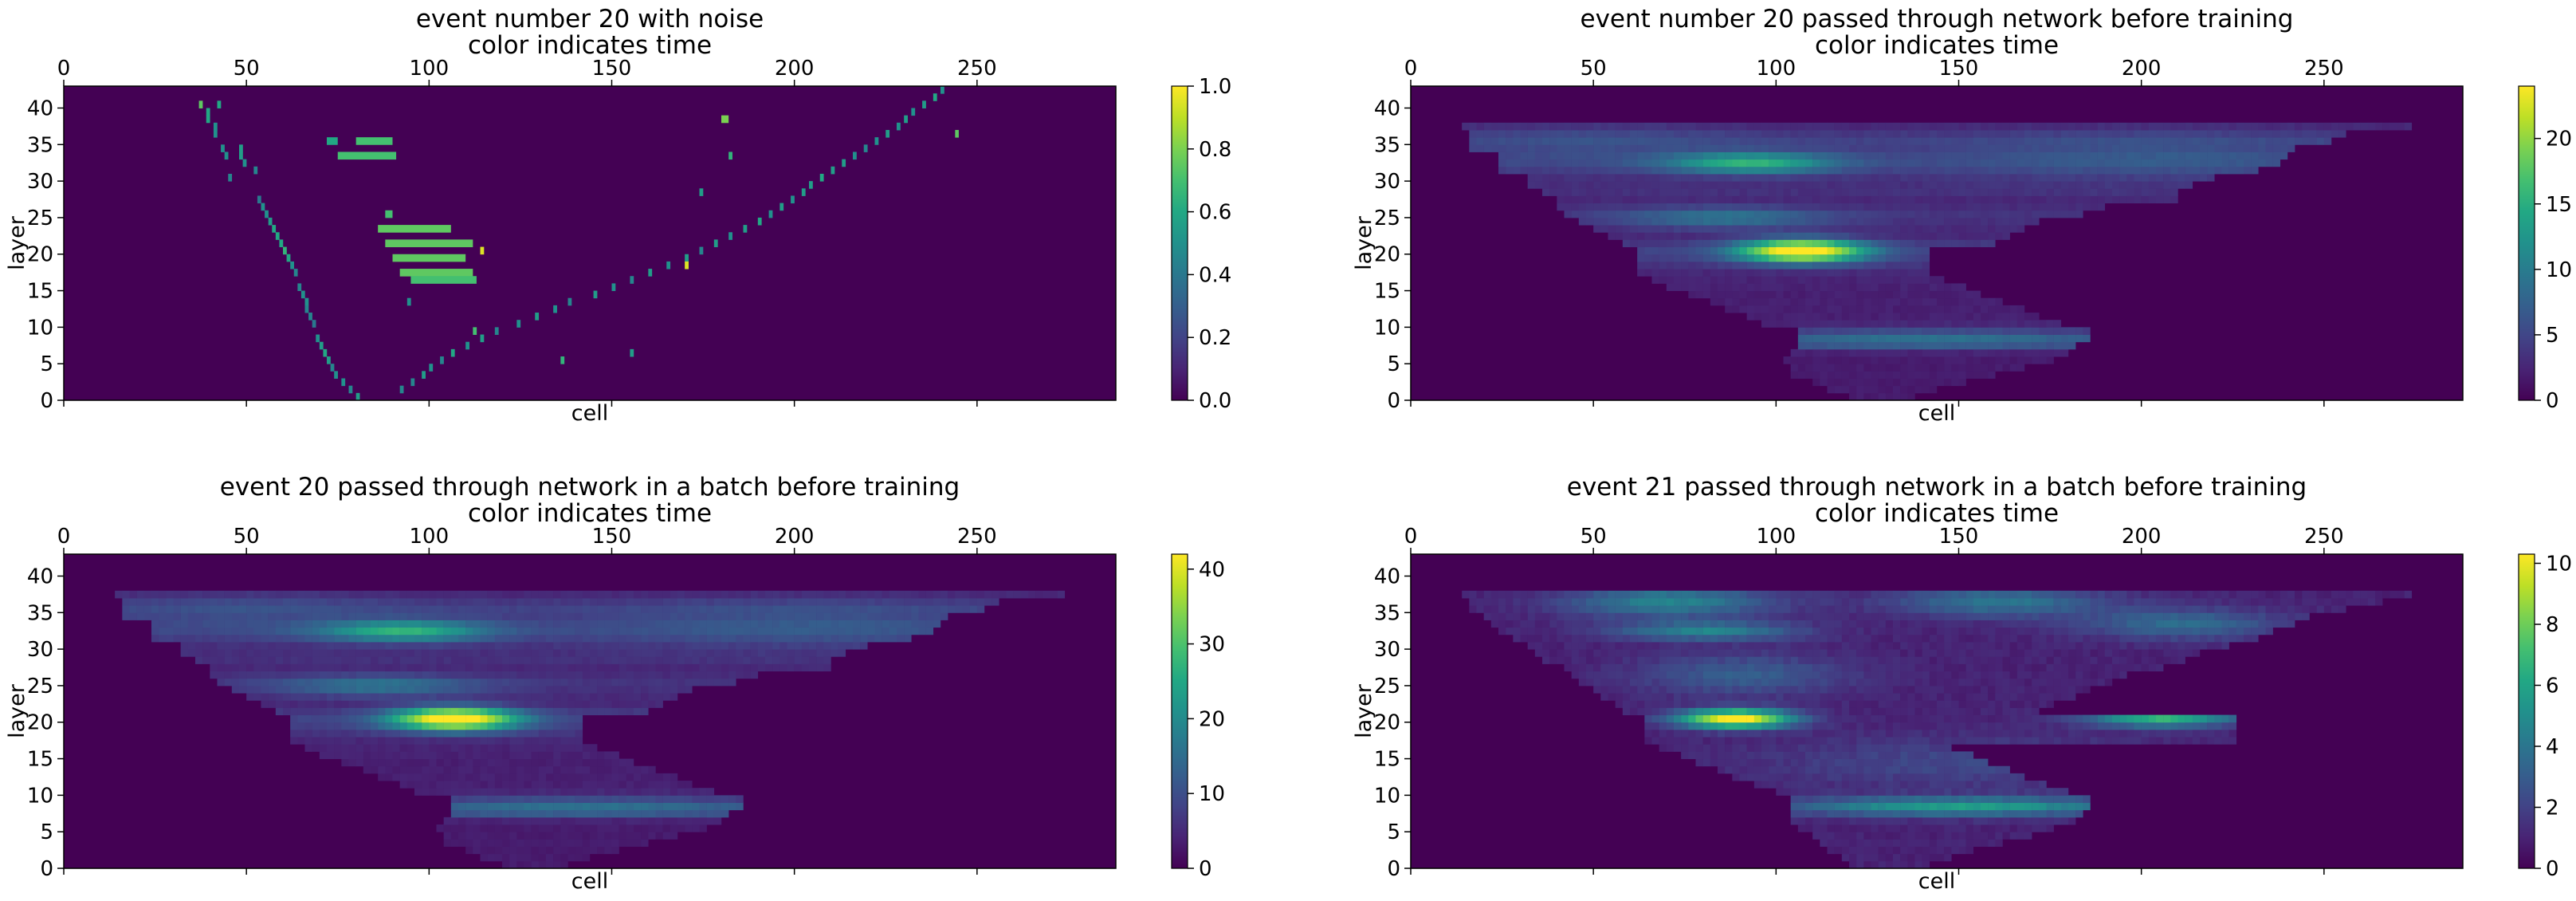 The image size is (2576, 901). What do you see at coordinates (590, 711) in the screenshot?
I see `plot-frame` at bounding box center [590, 711].